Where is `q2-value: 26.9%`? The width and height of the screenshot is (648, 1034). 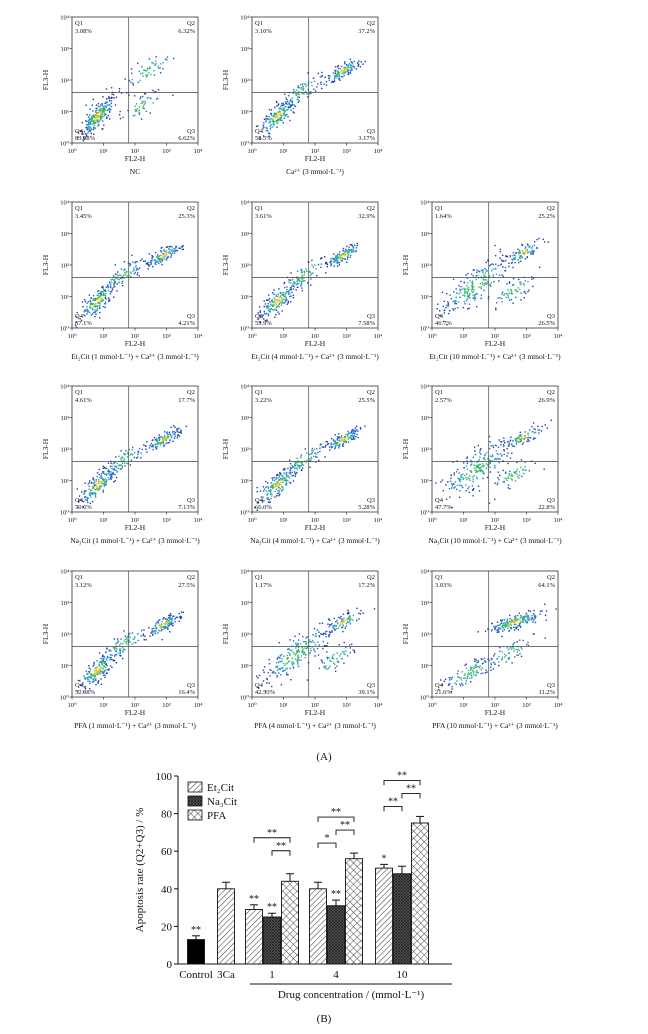 q2-value: 26.9% is located at coordinates (546, 400).